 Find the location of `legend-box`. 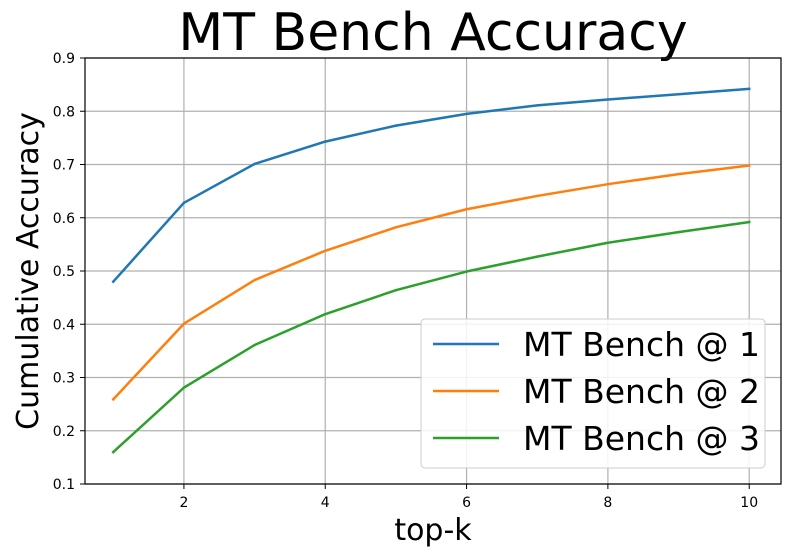

legend-box is located at coordinates (593, 393).